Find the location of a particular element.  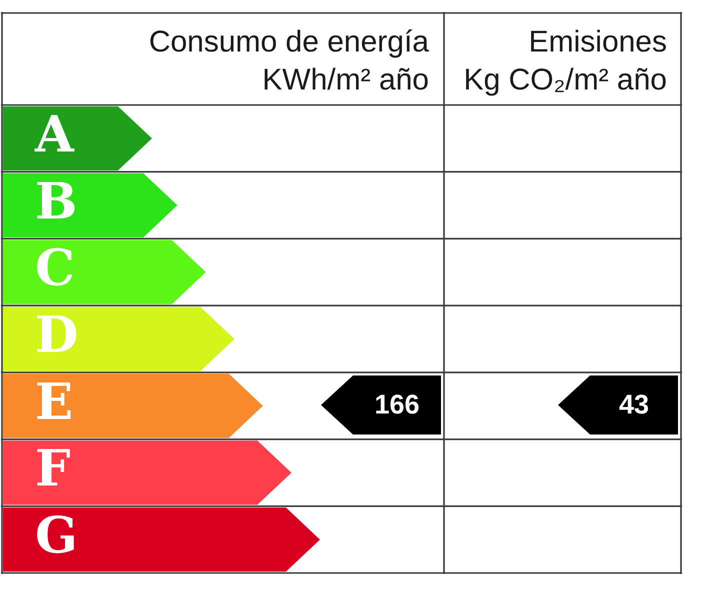

y-tick-label: A is located at coordinates (54, 134).